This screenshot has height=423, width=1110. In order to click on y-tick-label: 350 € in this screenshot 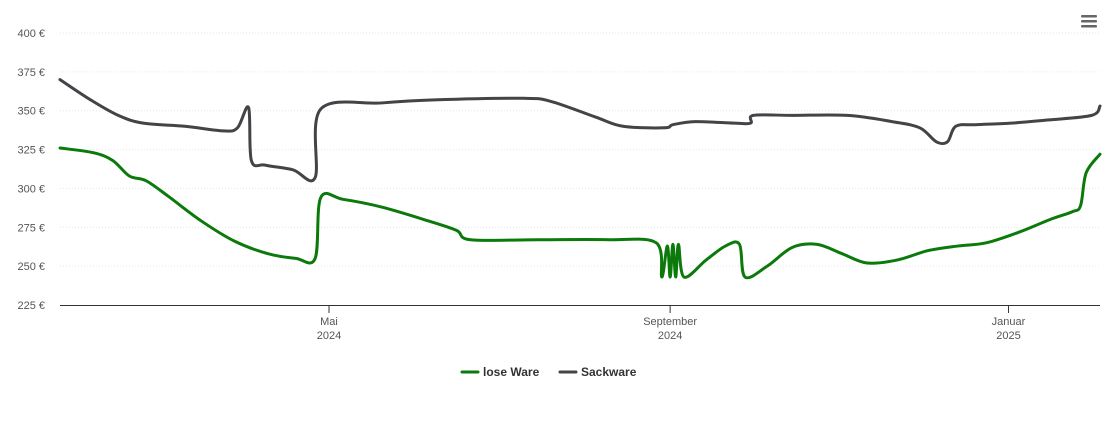, I will do `click(31, 112)`.